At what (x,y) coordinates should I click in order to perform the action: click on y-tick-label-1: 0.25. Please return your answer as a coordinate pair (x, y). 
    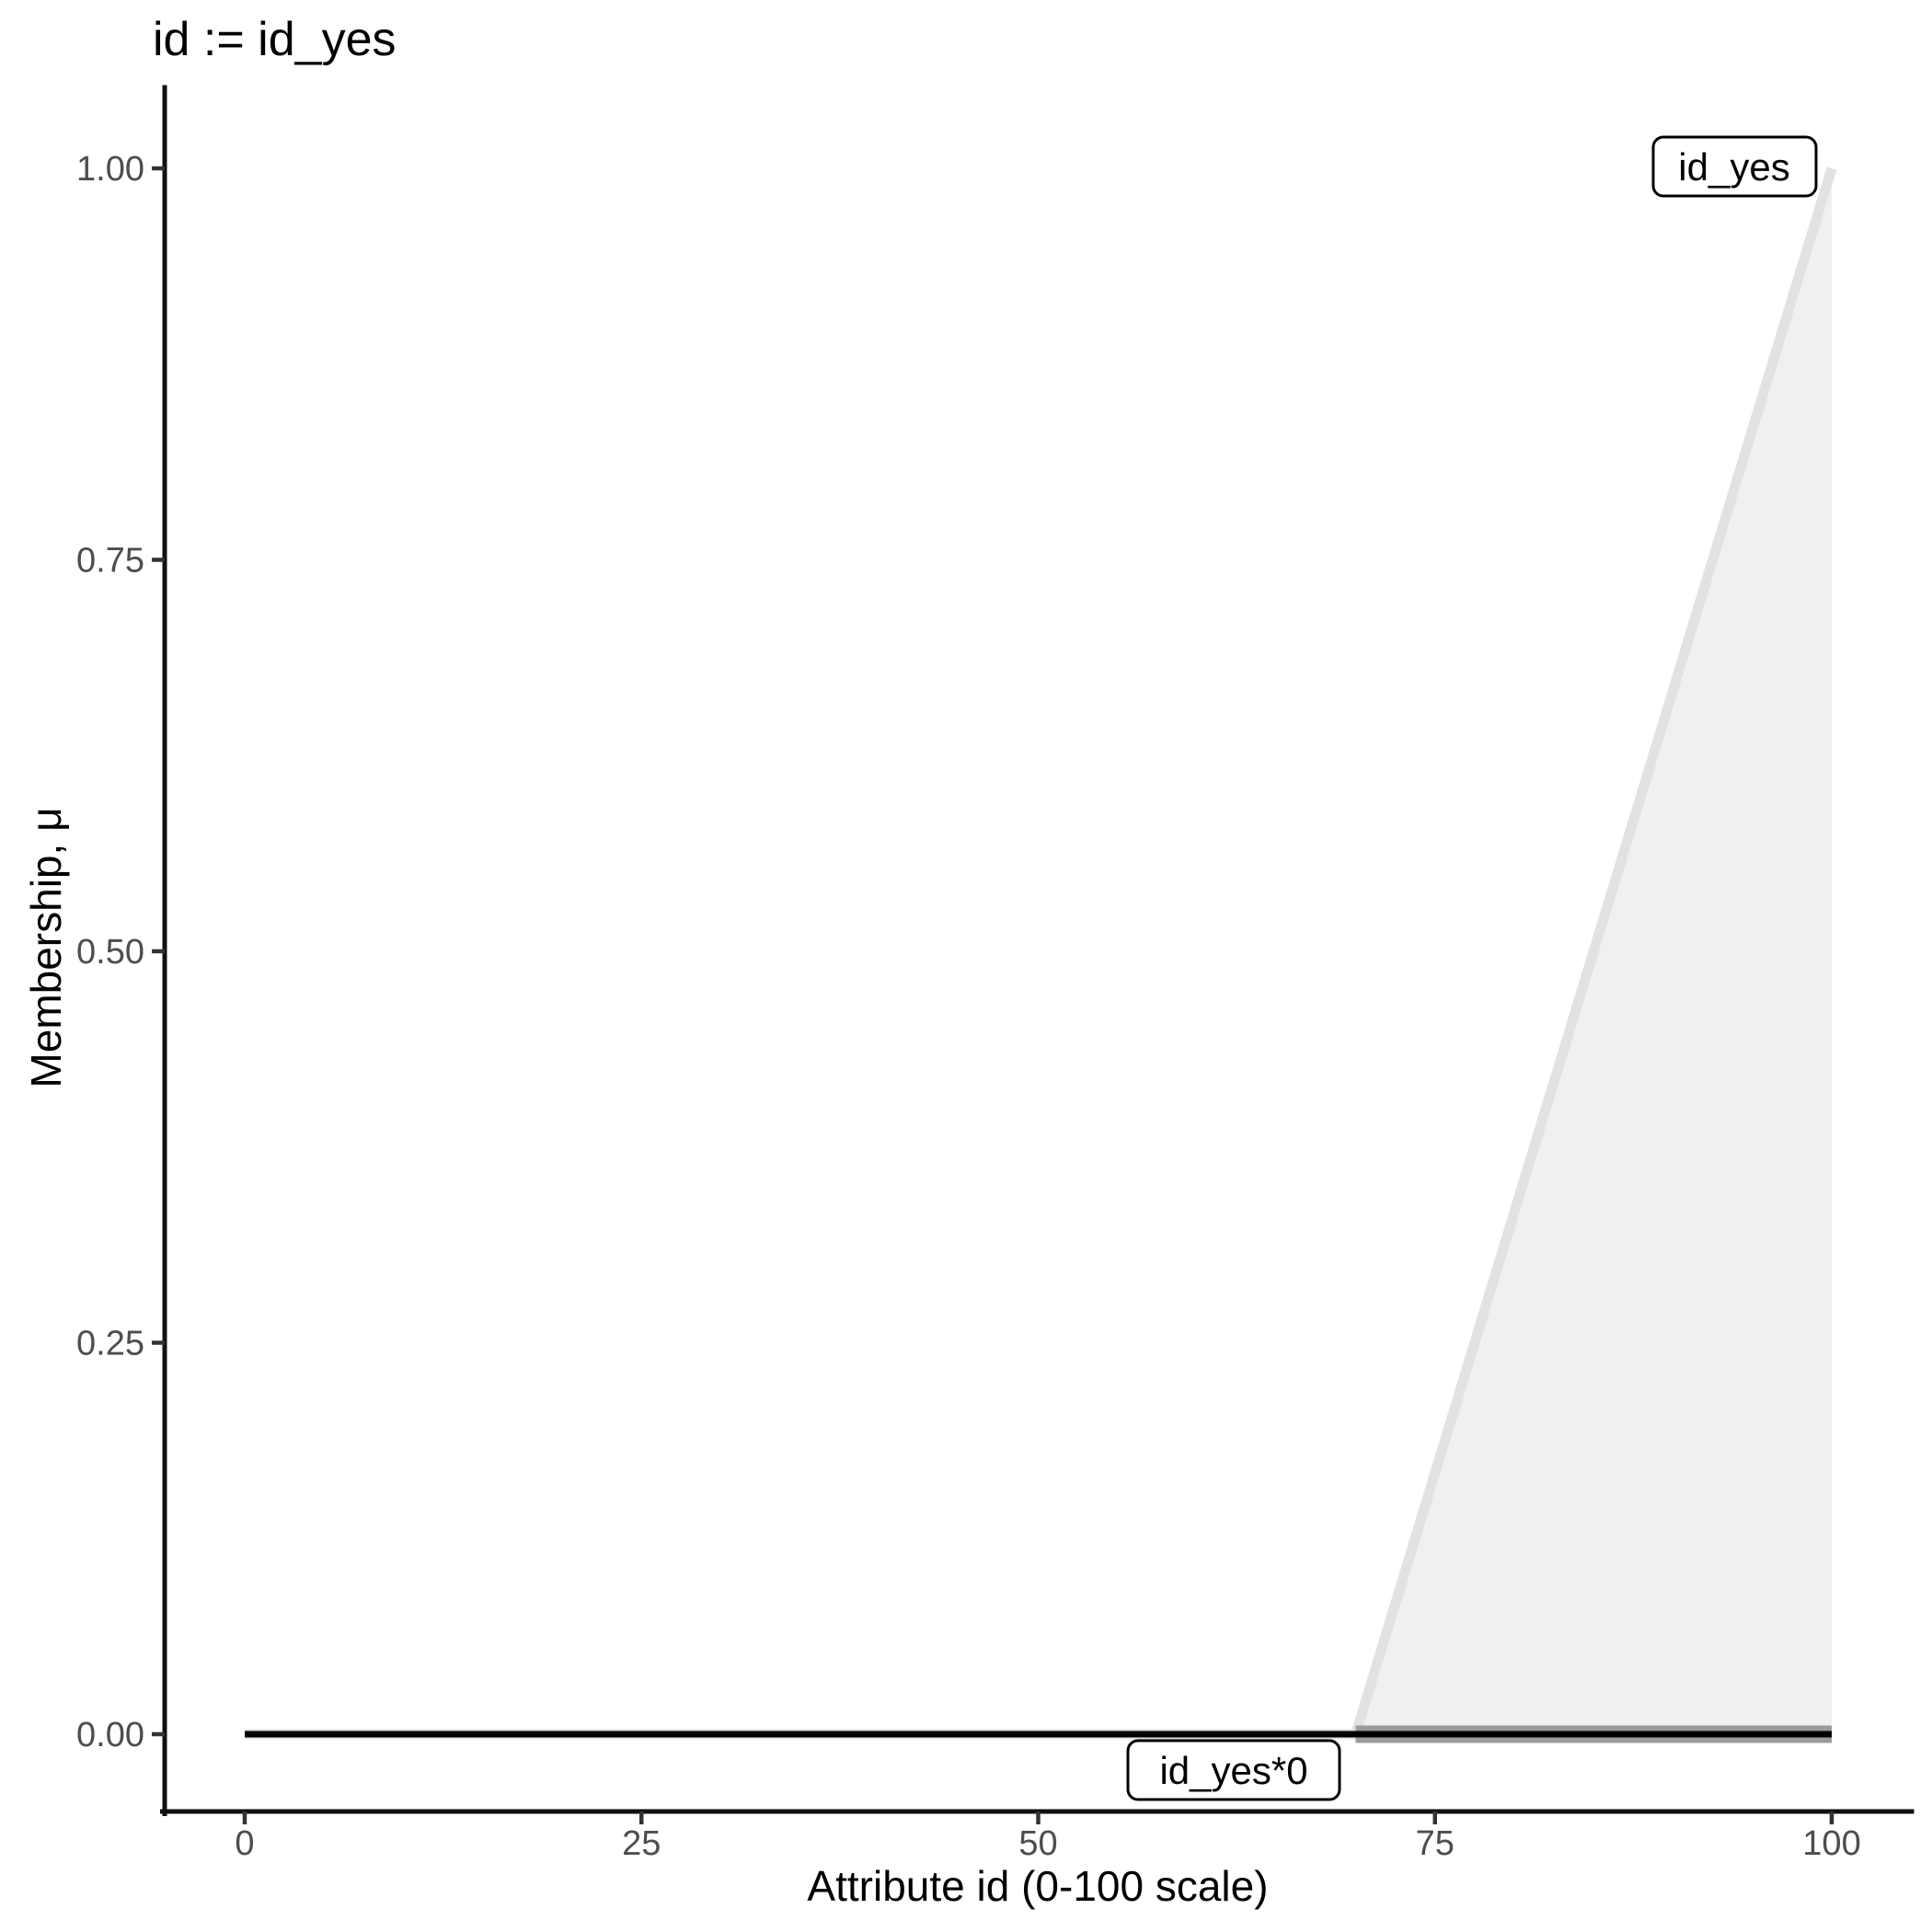
    Looking at the image, I should click on (110, 1344).